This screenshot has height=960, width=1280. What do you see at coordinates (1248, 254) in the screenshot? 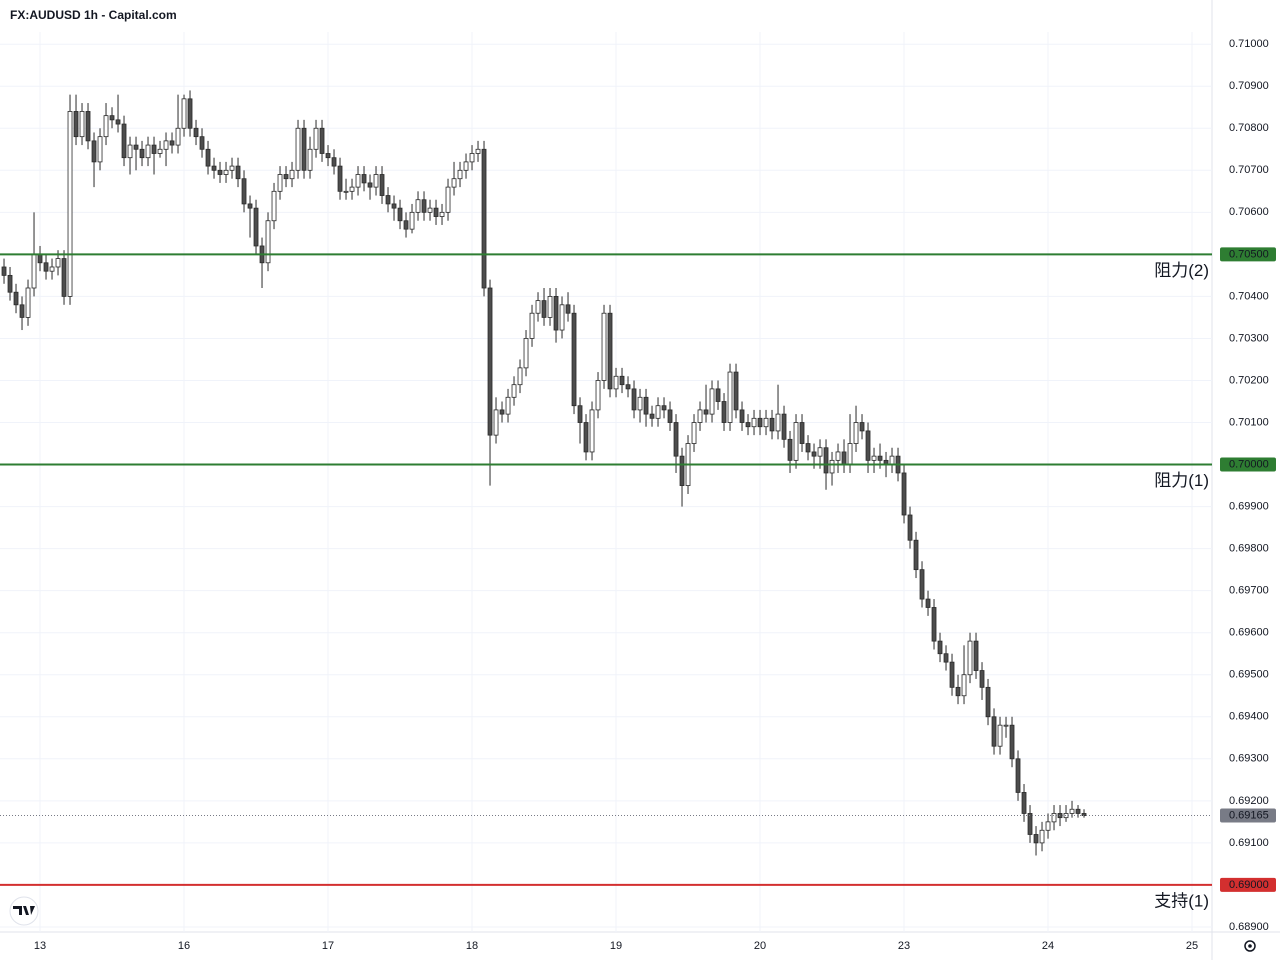
I see `level-price-tag` at bounding box center [1248, 254].